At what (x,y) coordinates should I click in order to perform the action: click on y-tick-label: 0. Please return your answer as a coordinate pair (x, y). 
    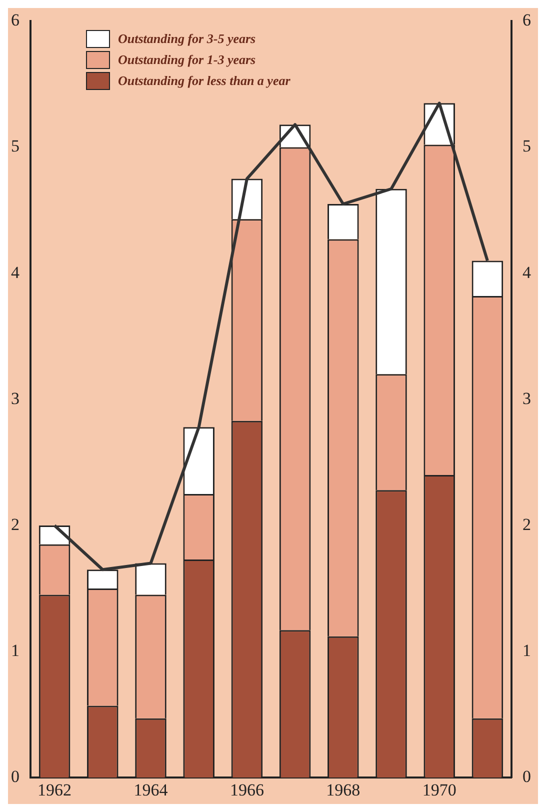
    Looking at the image, I should click on (15, 776).